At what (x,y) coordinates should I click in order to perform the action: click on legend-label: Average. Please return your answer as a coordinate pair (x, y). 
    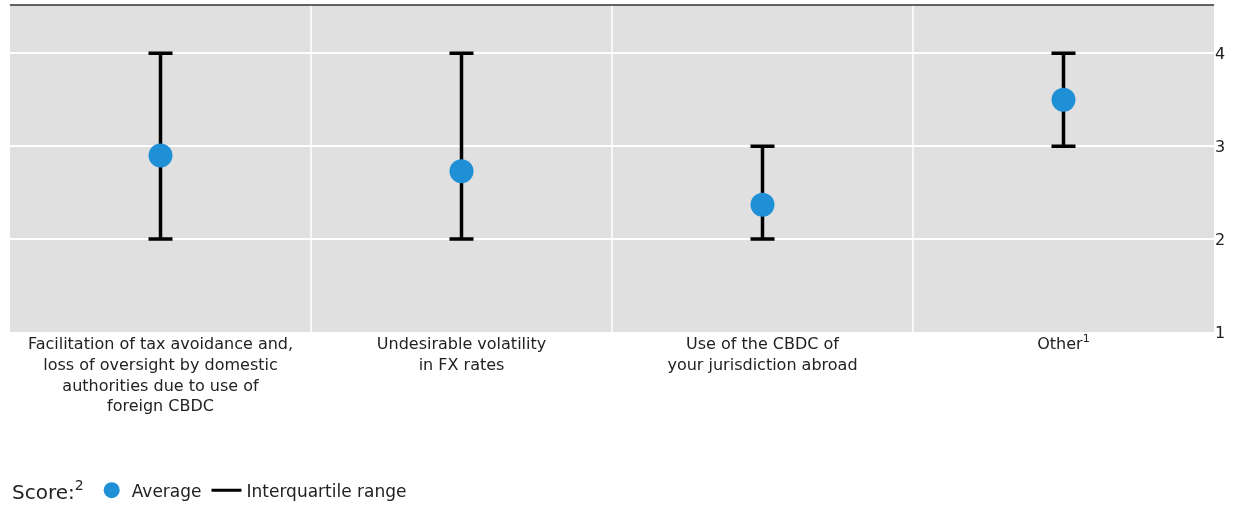
    Looking at the image, I should click on (166, 490).